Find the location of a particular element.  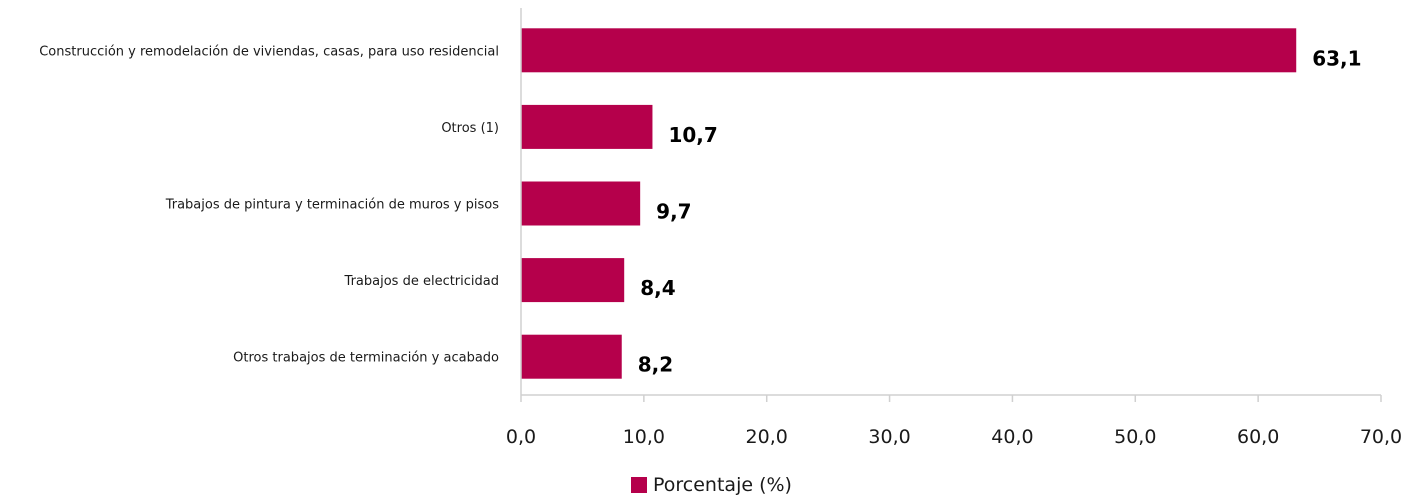

x-tick-label: 60,0 is located at coordinates (1258, 437).